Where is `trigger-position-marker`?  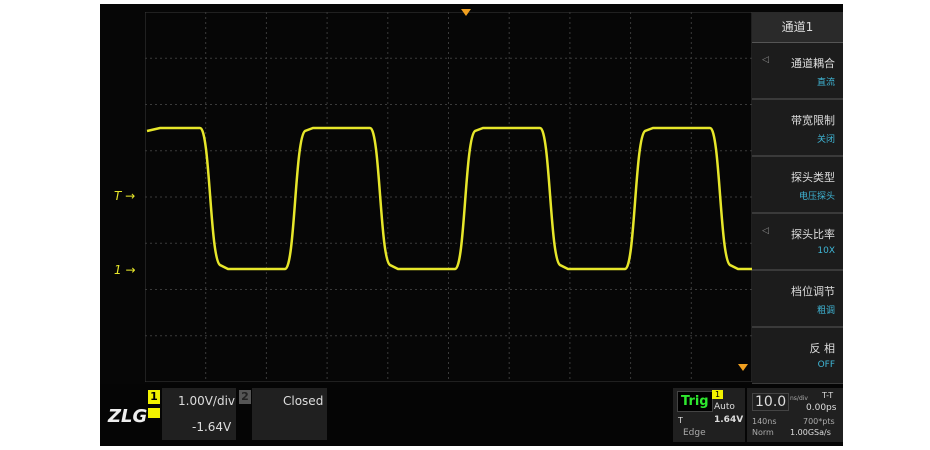 trigger-position-marker is located at coordinates (466, 12).